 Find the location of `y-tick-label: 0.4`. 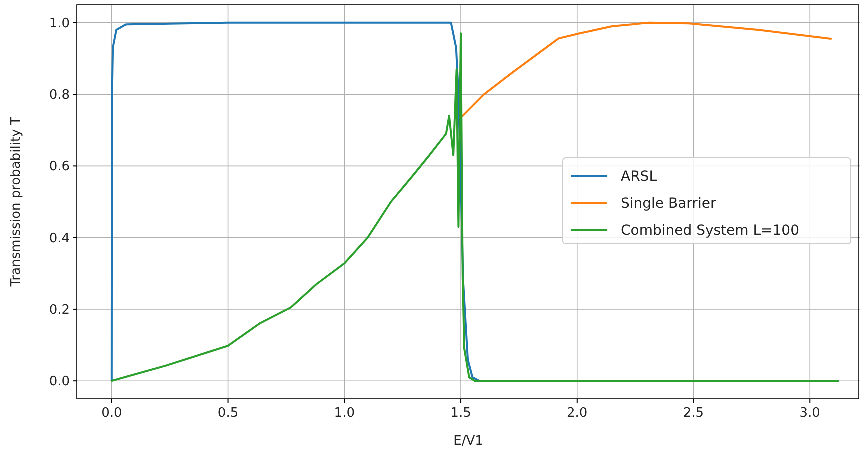

y-tick-label: 0.4 is located at coordinates (59, 238).